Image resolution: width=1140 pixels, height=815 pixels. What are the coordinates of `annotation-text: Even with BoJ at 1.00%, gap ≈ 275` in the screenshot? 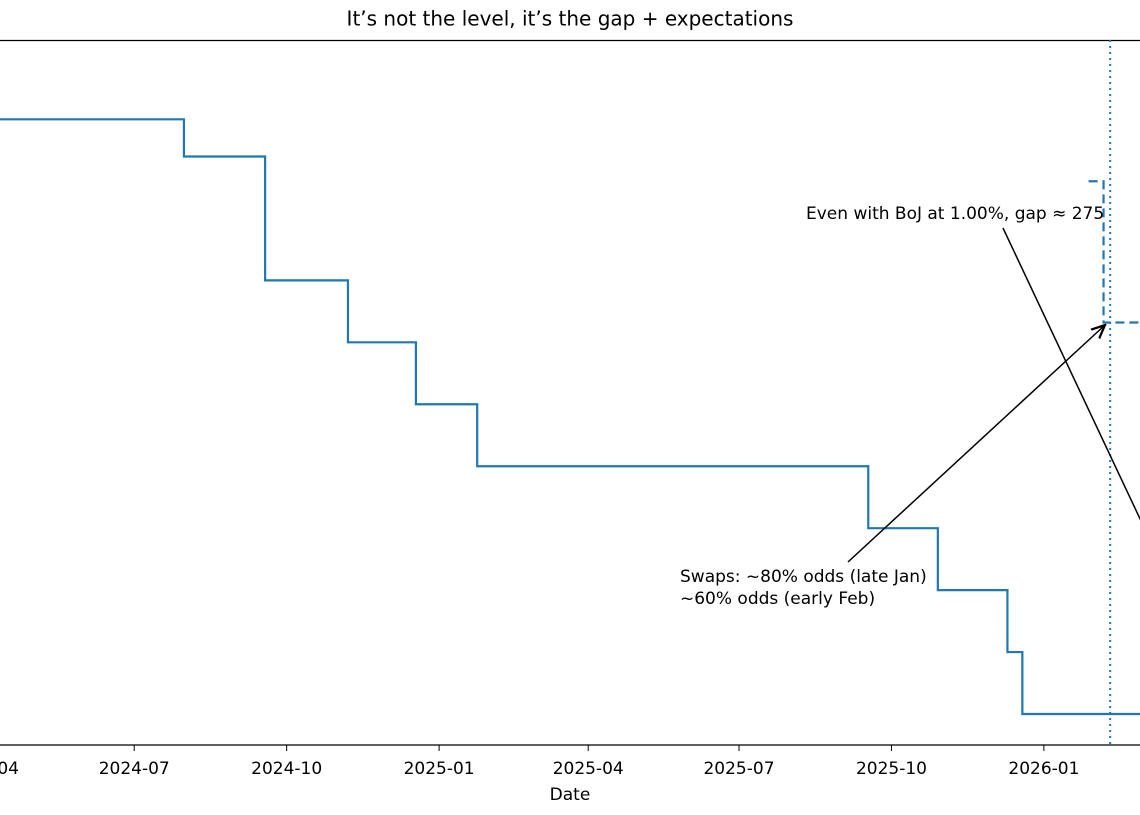 It's located at (955, 214).